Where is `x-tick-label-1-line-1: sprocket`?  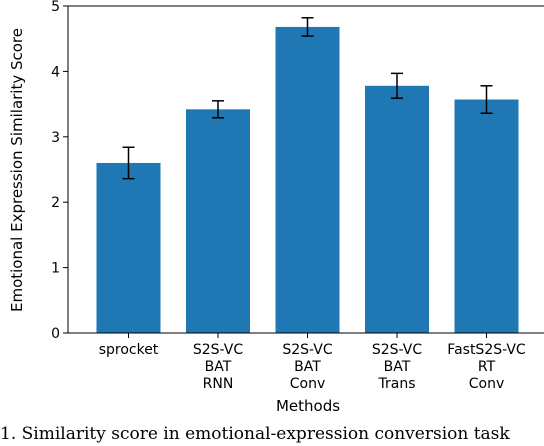 x-tick-label-1-line-1: sprocket is located at coordinates (129, 350).